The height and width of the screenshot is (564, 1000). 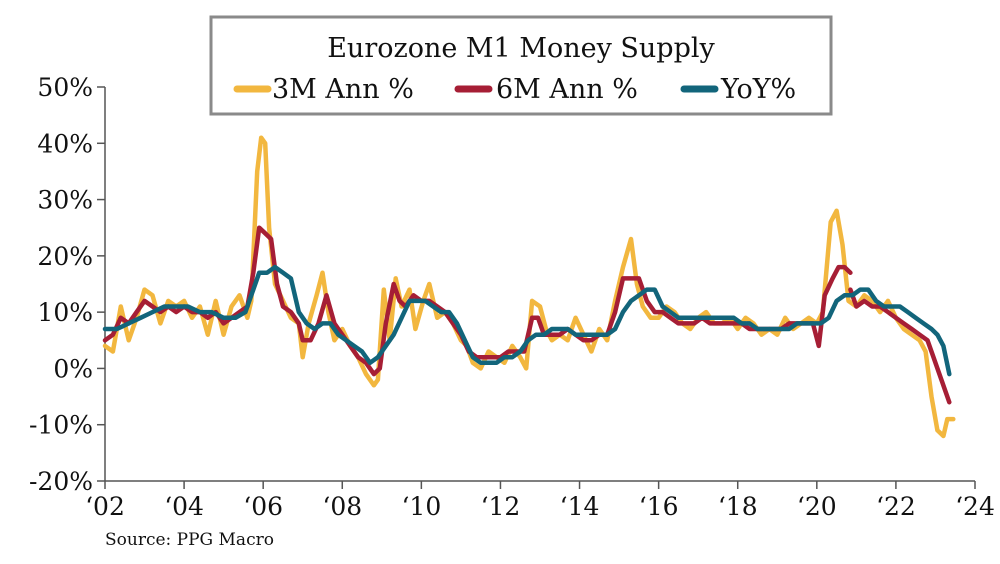 I want to click on y-tick-label: -10%, so click(x=61, y=425).